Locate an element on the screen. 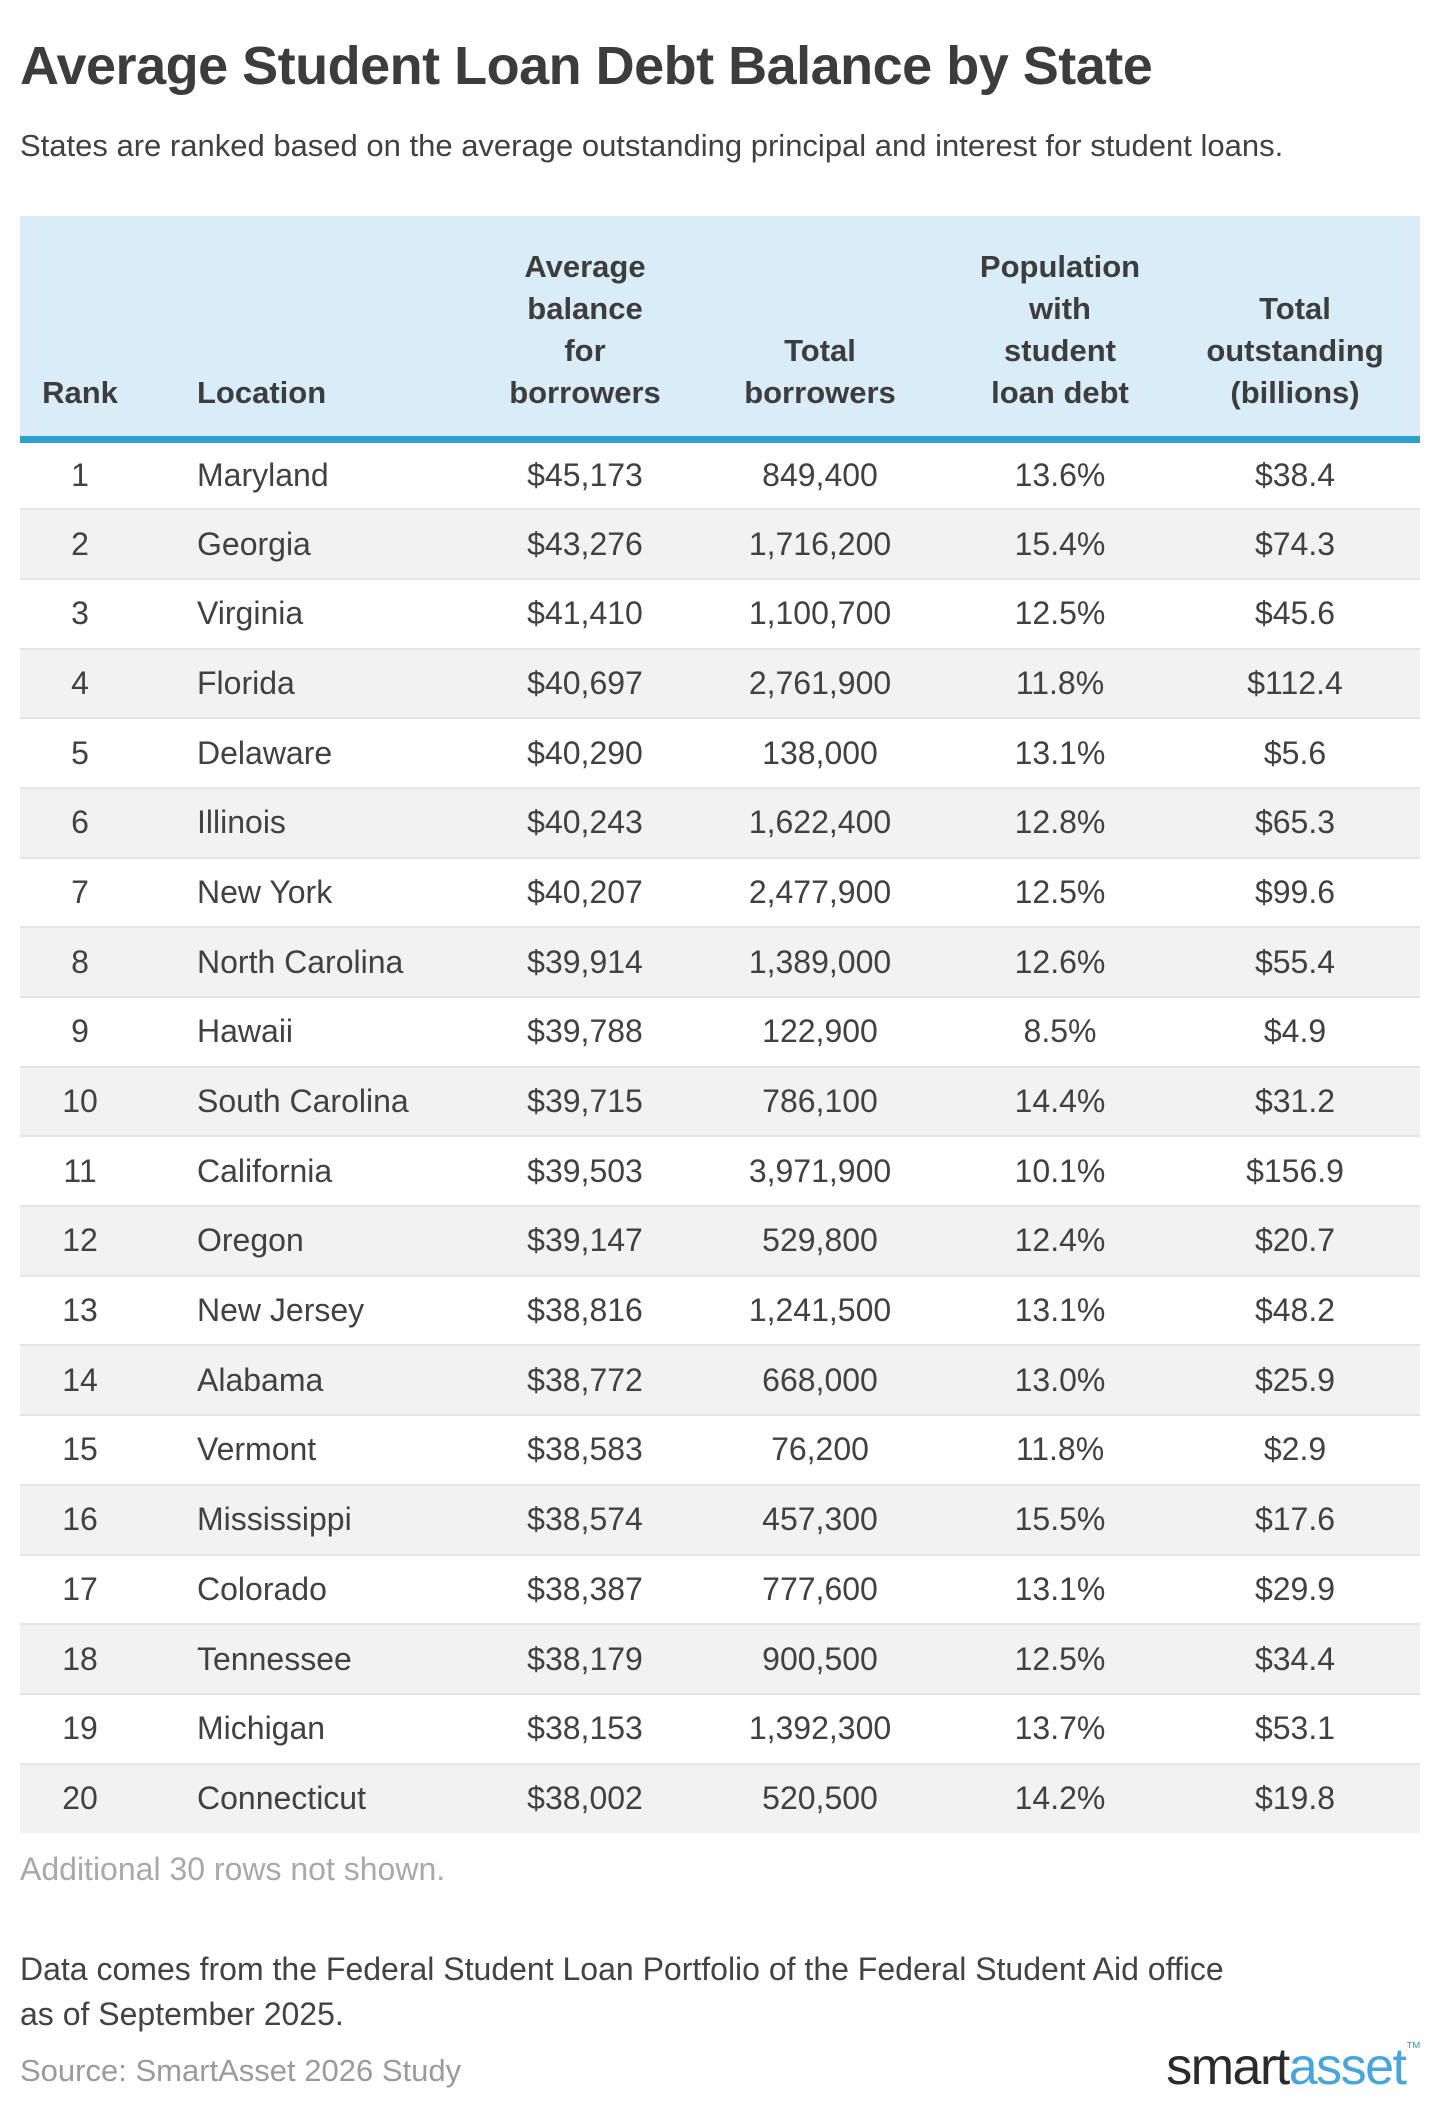 This screenshot has height=2121, width=1440. cell-rank: 18 is located at coordinates (80, 1658).